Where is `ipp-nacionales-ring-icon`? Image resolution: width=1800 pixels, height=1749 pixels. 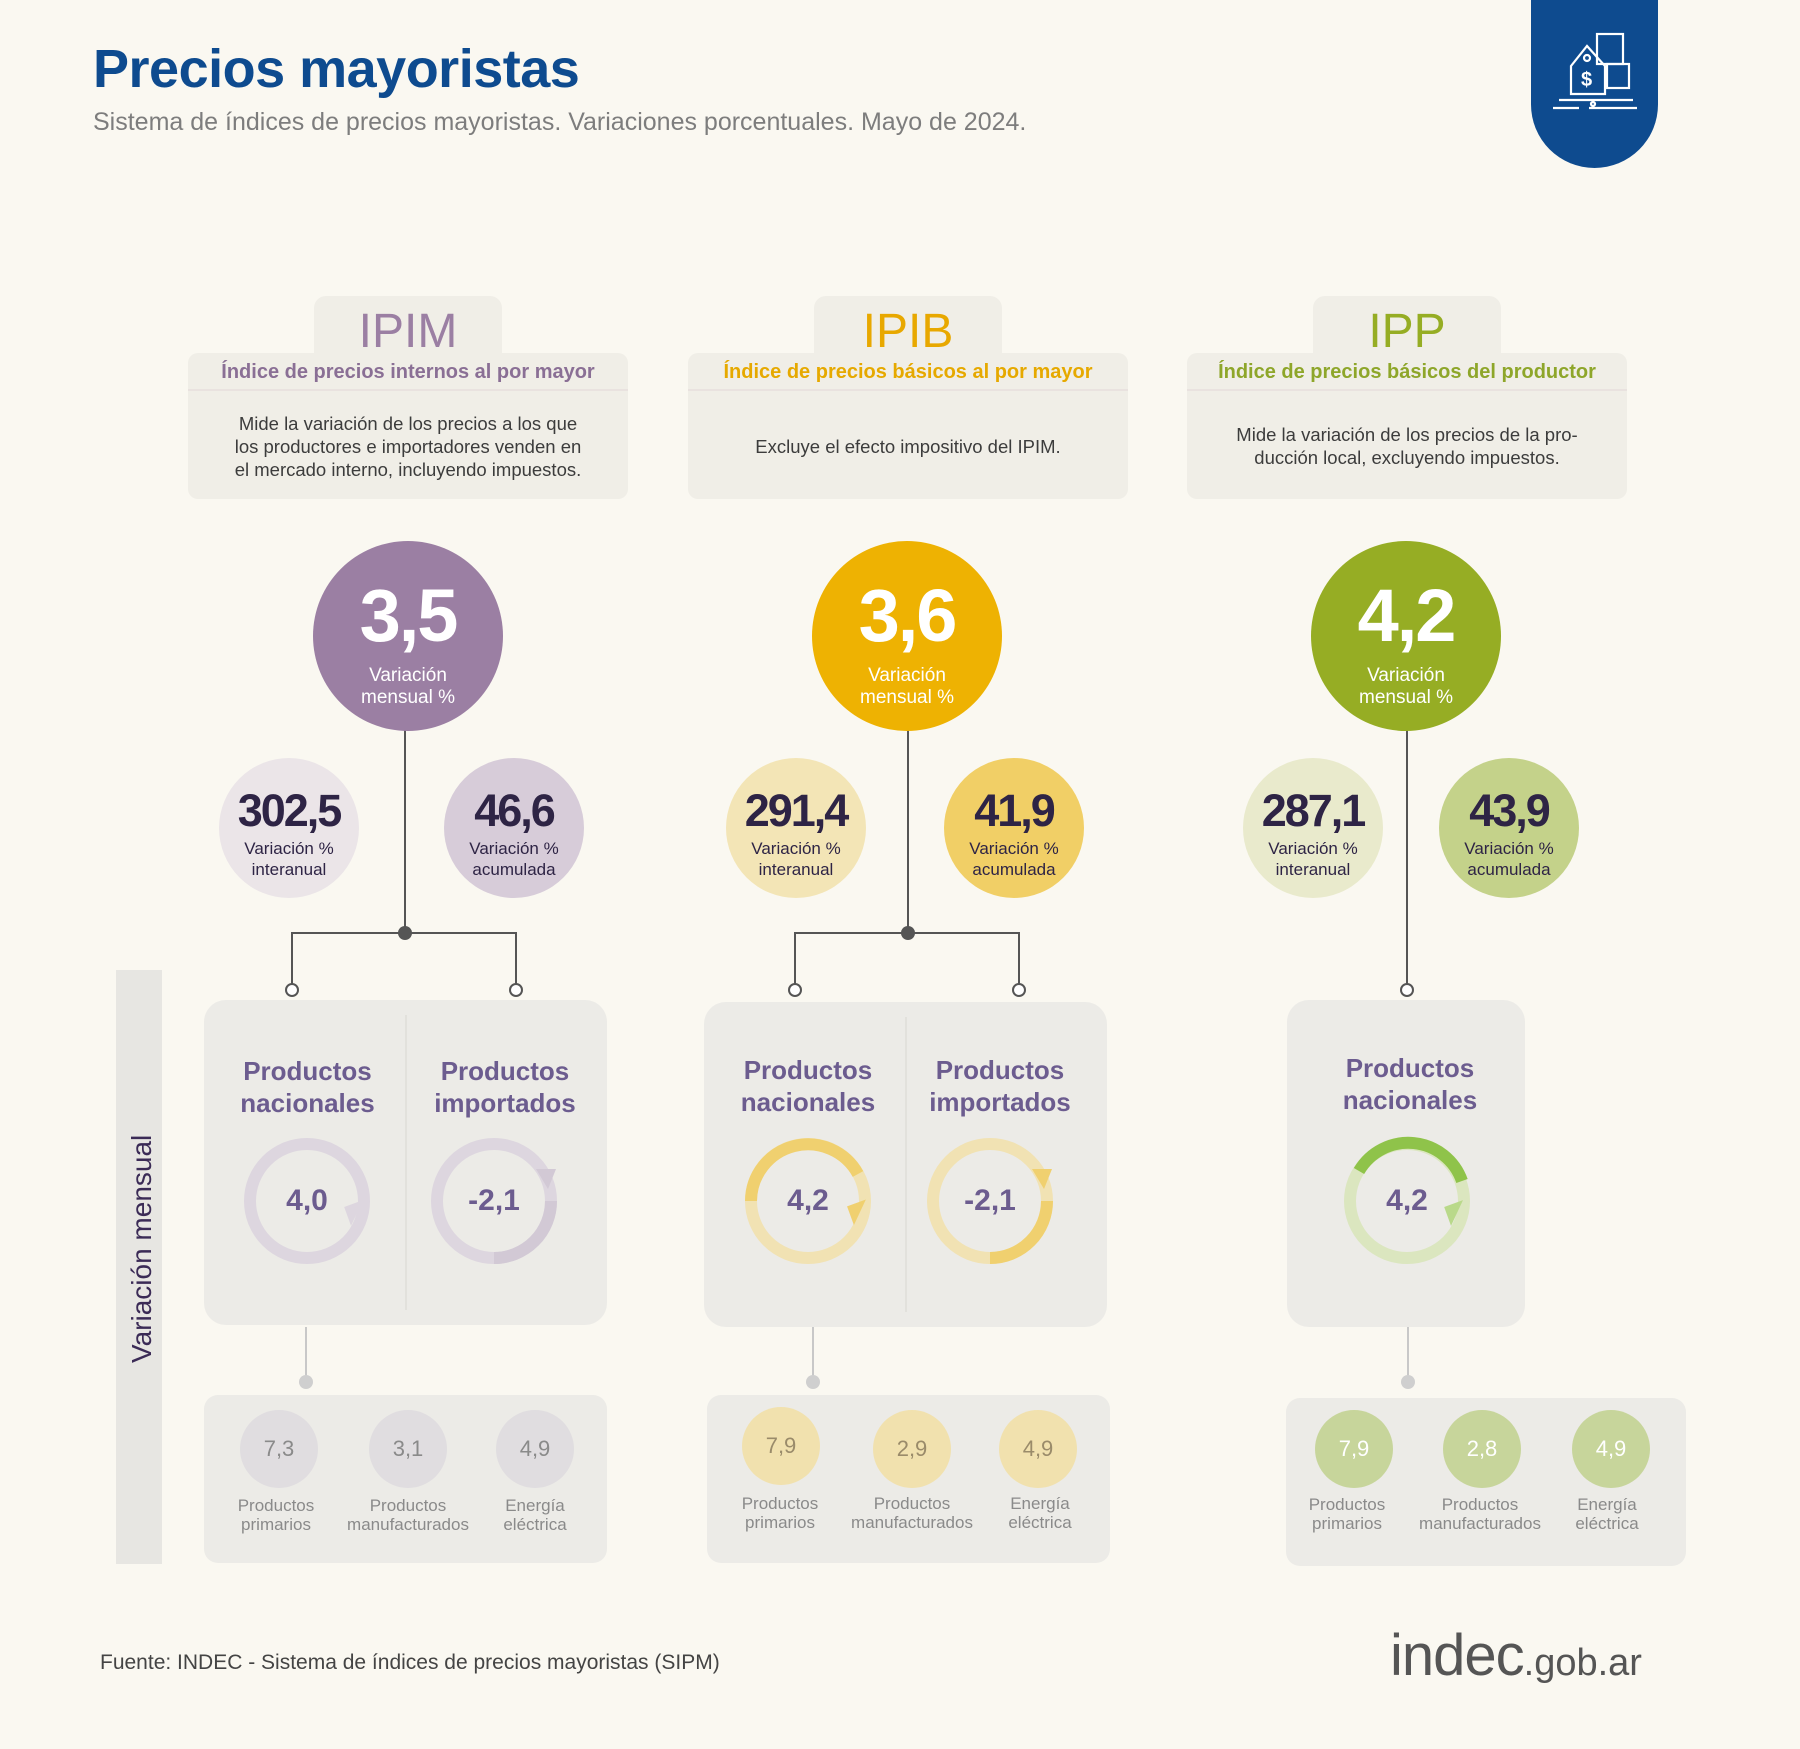
ipp-nacionales-ring-icon is located at coordinates (1407, 1200).